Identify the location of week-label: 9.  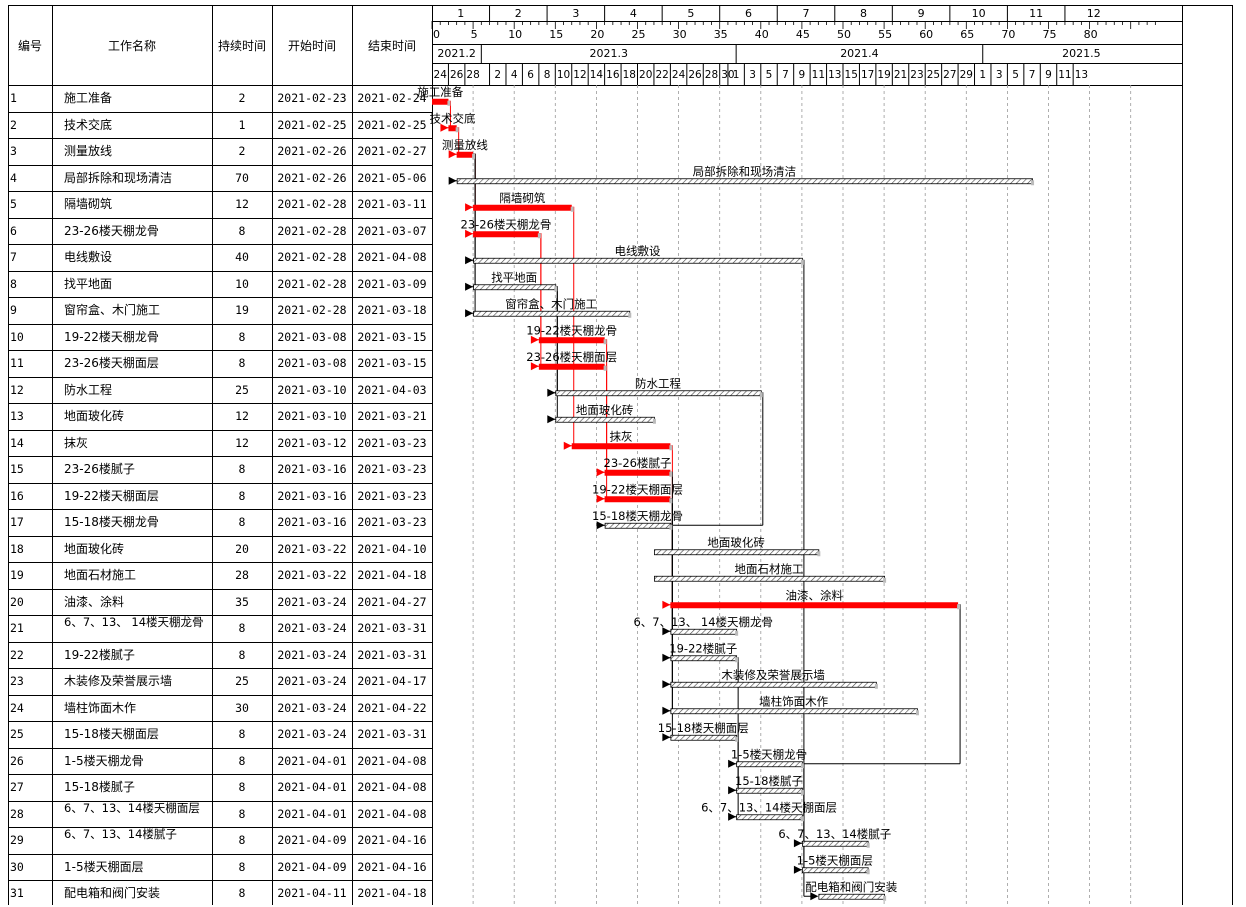
(921, 13).